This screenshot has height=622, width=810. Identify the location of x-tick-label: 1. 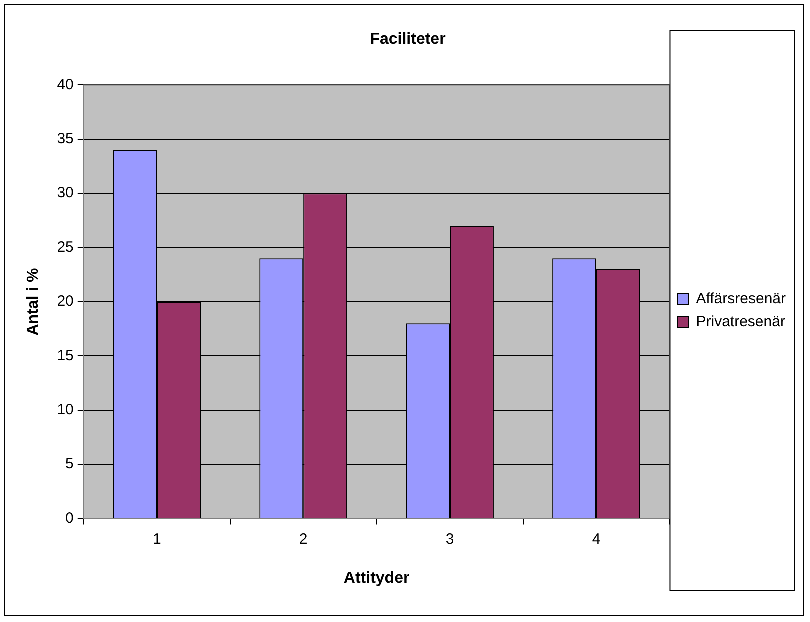
(157, 539).